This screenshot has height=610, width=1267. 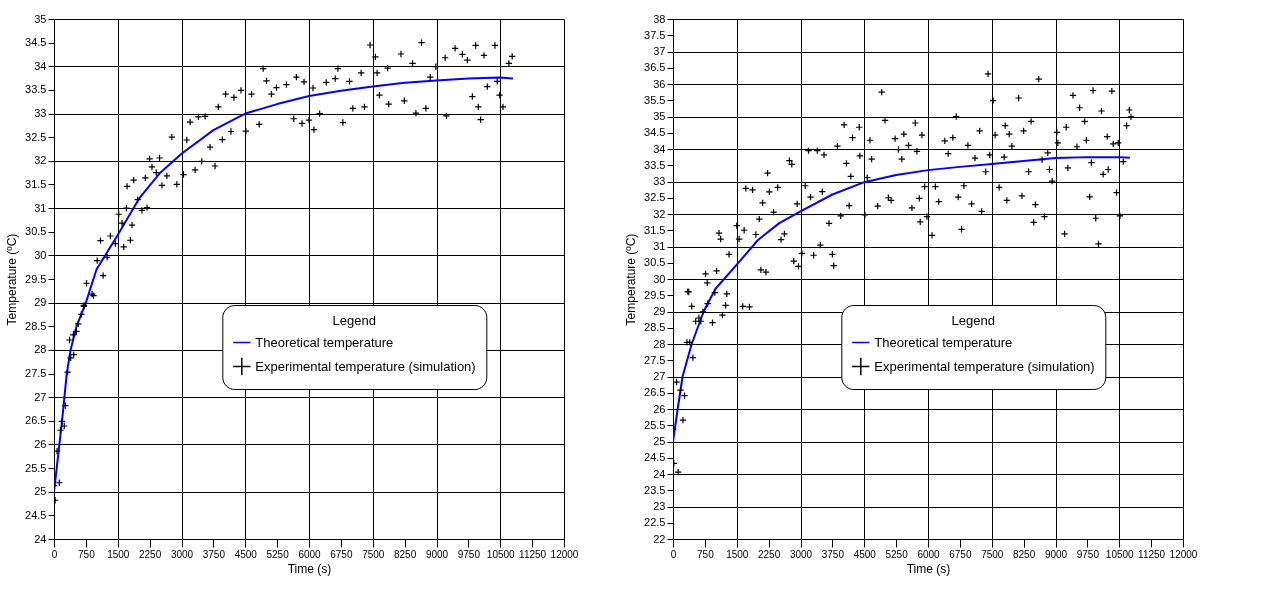 What do you see at coordinates (655, 489) in the screenshot?
I see `y-tick-label: 23.5` at bounding box center [655, 489].